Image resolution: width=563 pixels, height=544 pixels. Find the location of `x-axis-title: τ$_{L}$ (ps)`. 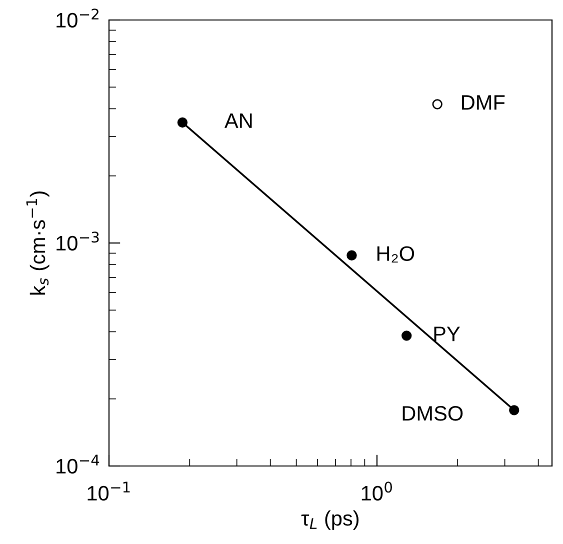

x-axis-title: τ$_{L}$ (ps) is located at coordinates (330, 520).